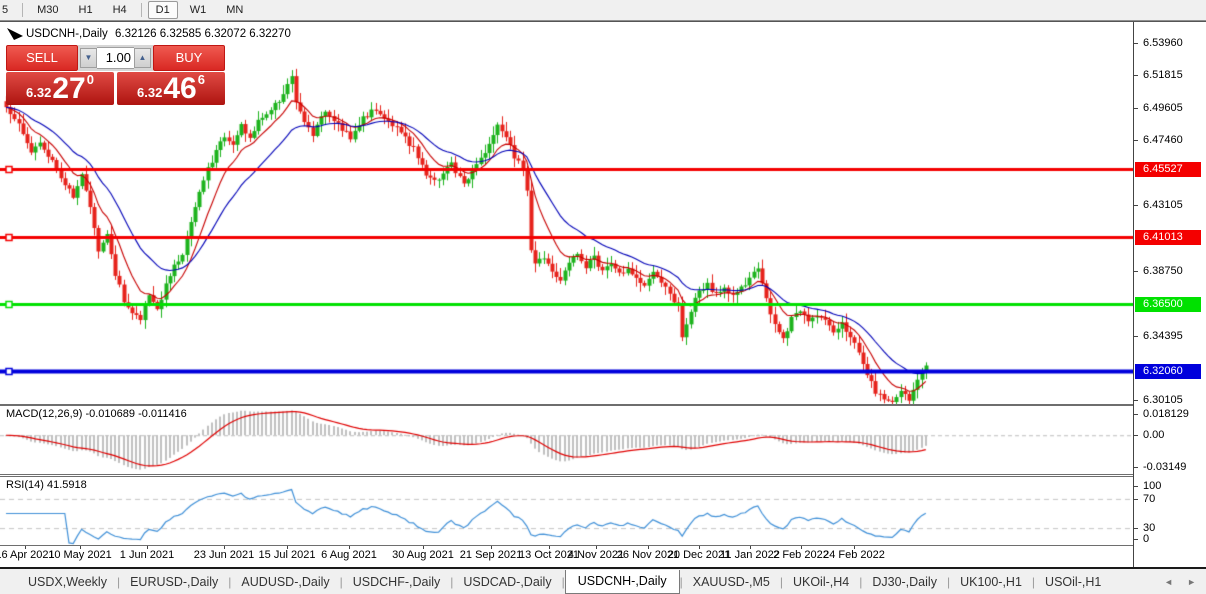  Describe the element at coordinates (224, 555) in the screenshot. I see `date-label: 23 Jun 2021` at that location.